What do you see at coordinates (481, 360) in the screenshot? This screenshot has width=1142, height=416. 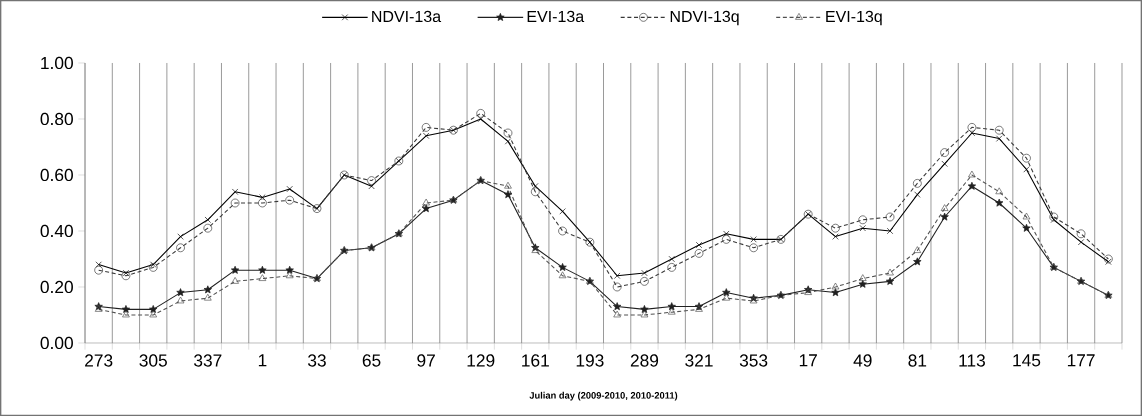 I see `x-tick-label: 129` at bounding box center [481, 360].